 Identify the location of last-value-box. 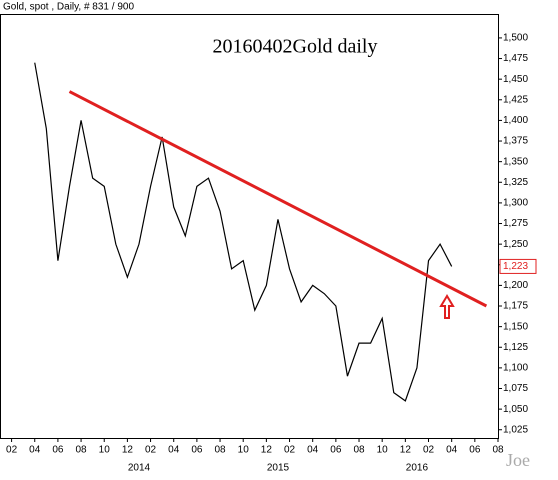
(518, 266).